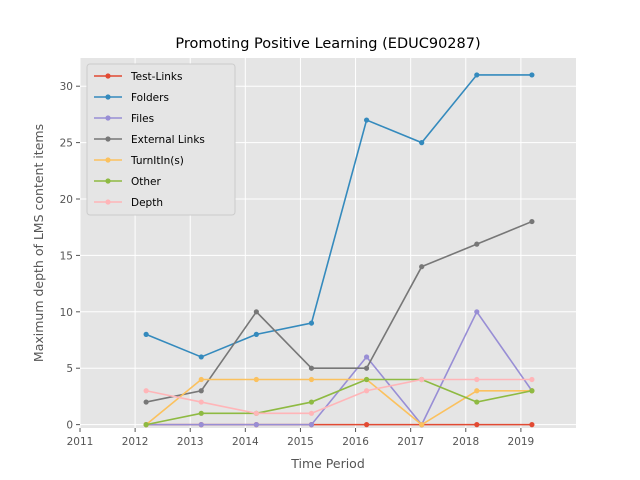  I want to click on legend-item-folders: Folders, so click(131, 98).